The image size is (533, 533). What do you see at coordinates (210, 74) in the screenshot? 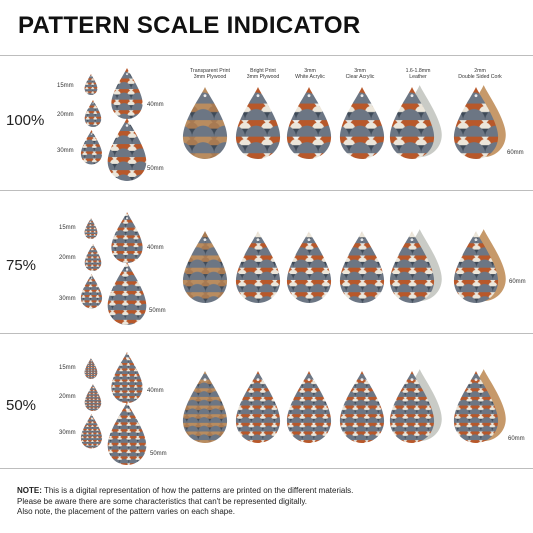
I see `column-header-transparent-plywood: Transparent Print 3mm Plywood` at bounding box center [210, 74].